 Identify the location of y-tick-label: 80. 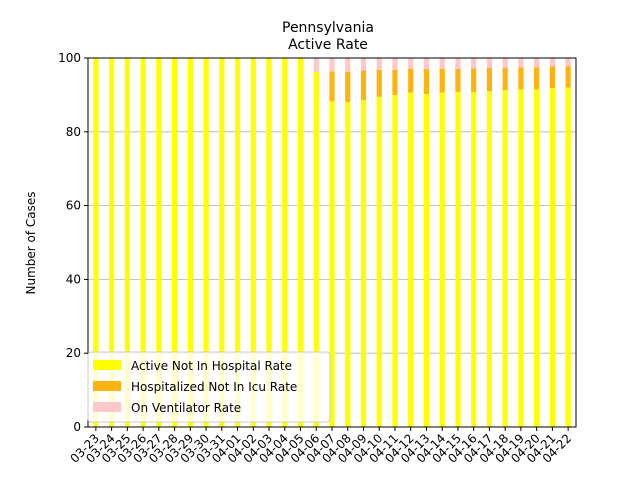
(73, 132).